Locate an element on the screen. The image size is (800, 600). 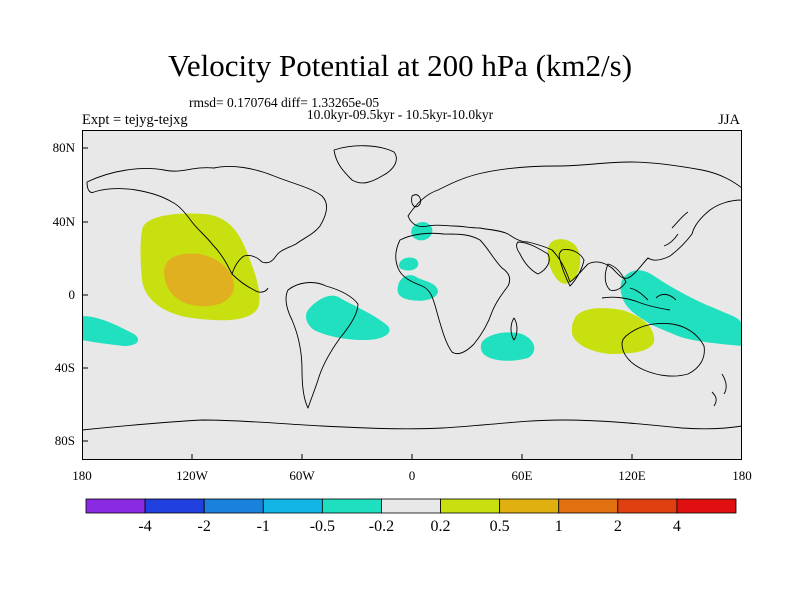
lon-label-60w: 60W is located at coordinates (302, 475).